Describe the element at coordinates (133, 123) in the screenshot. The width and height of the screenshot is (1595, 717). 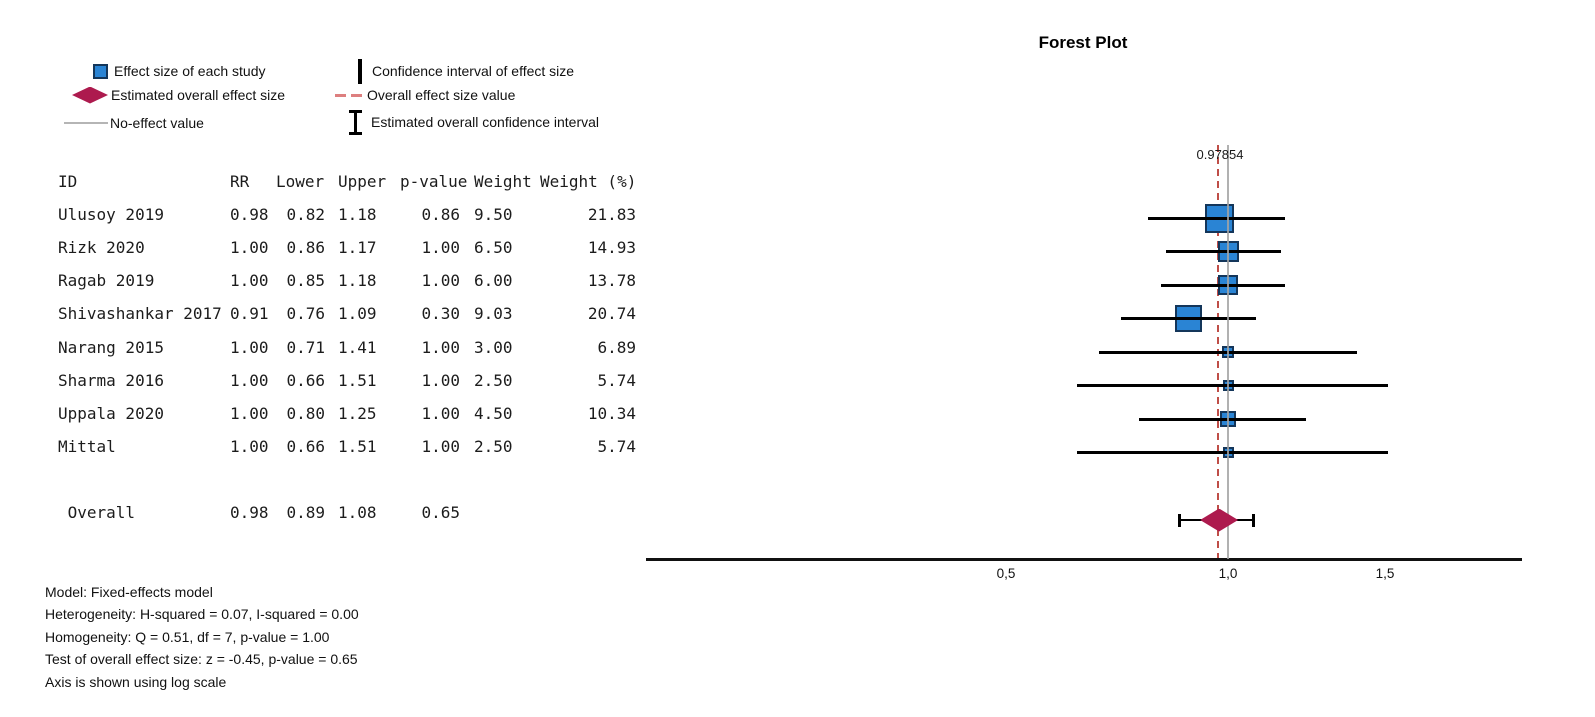
I see `legend-item-no-effect: No-effect value` at that location.